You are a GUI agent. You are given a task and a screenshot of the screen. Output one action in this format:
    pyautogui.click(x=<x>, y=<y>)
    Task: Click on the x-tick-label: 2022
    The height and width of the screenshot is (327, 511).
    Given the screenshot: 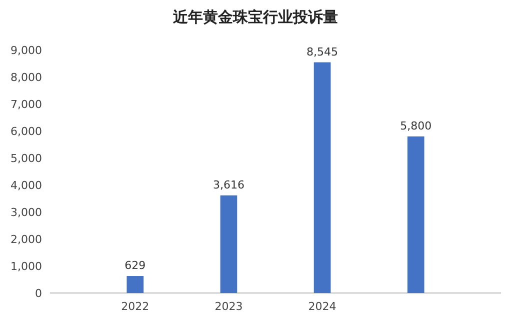 What is the action you would take?
    pyautogui.click(x=135, y=306)
    